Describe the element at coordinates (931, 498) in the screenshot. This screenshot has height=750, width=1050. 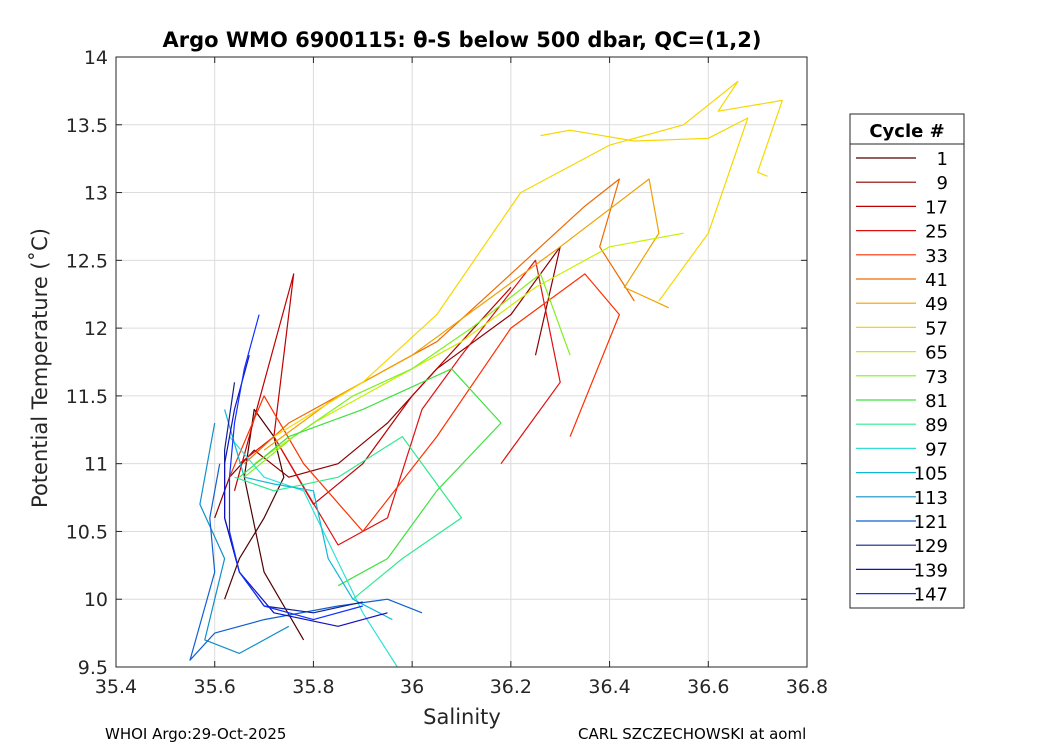
I see `legend-entry-label: 113` at that location.